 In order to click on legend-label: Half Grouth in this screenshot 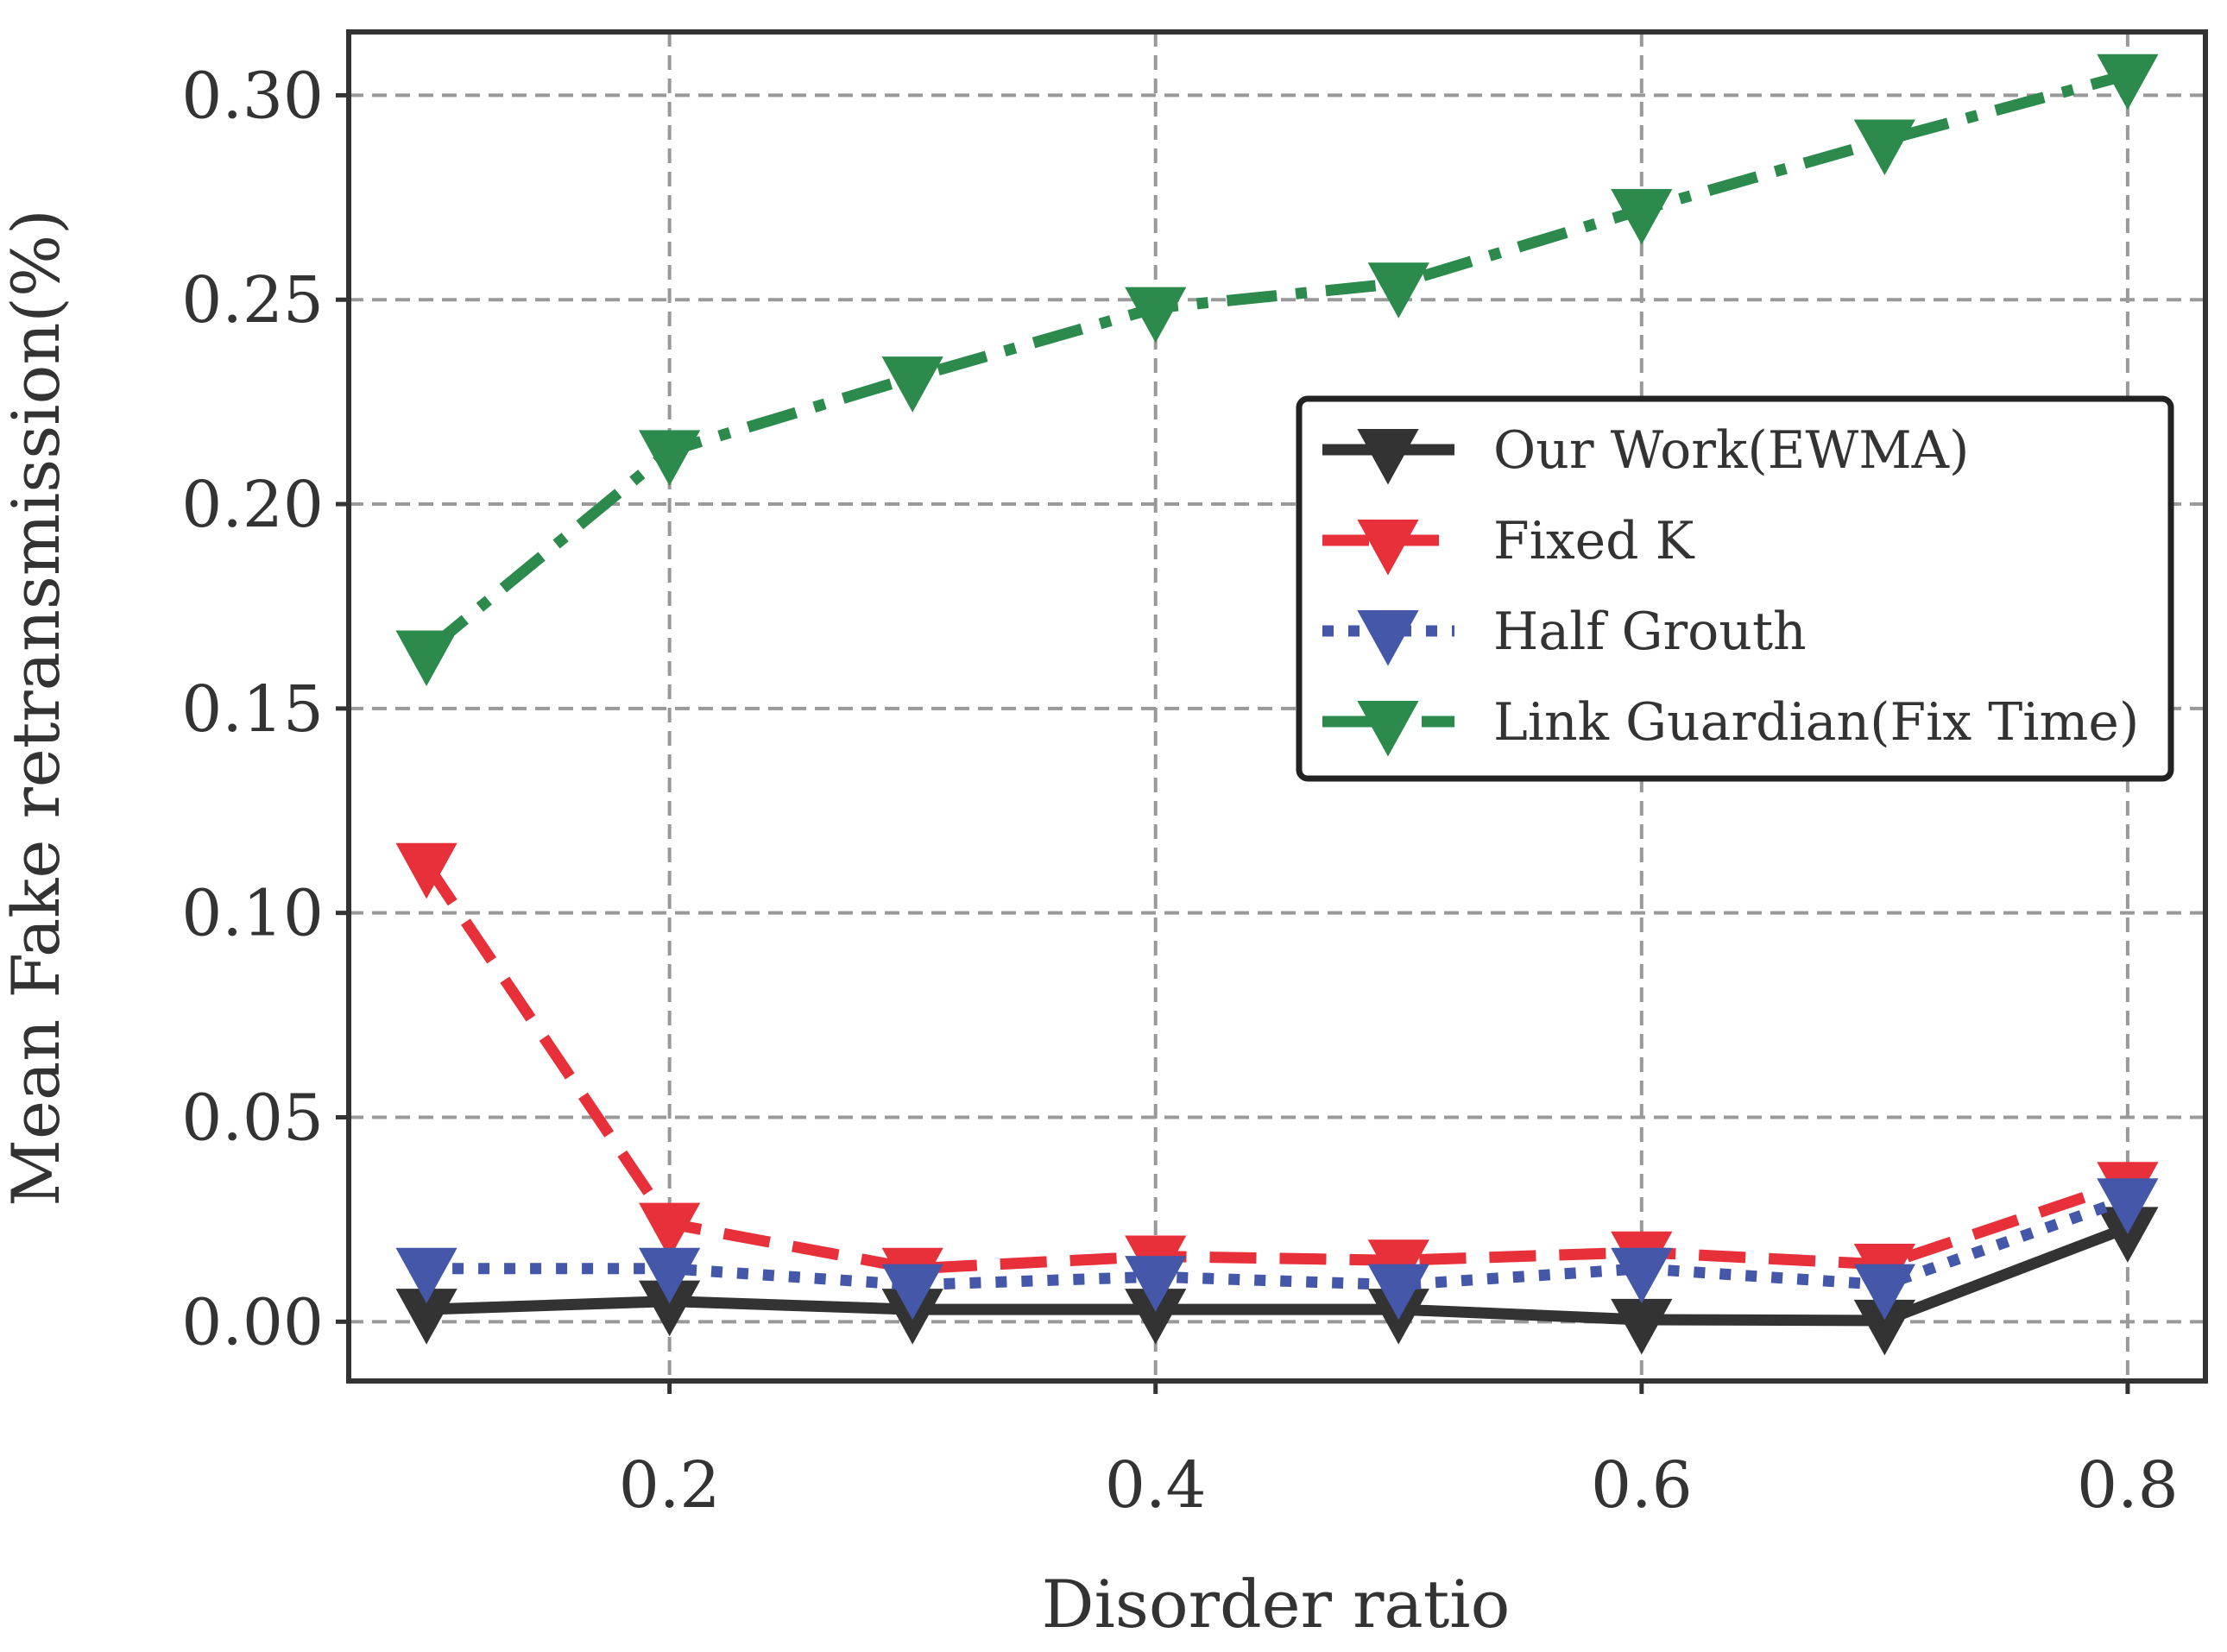, I will do `click(1650, 632)`.